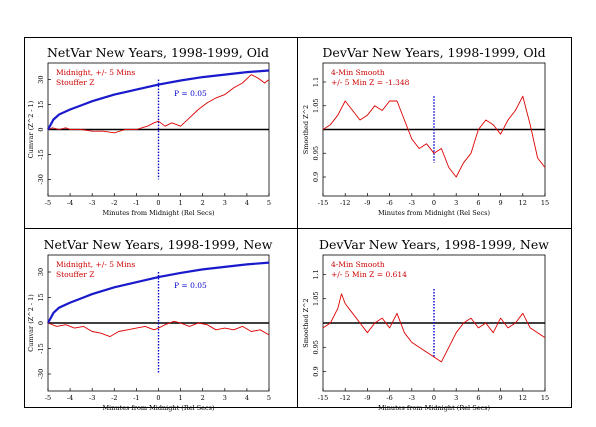  Describe the element at coordinates (158, 244) in the screenshot. I see `panel-title: NetVar New Years, 1998-1999, New` at that location.